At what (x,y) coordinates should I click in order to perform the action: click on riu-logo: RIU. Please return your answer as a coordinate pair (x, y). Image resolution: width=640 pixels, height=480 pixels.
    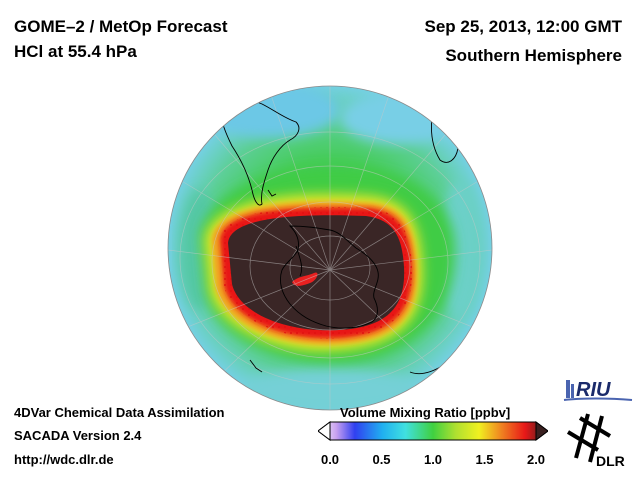
    Looking at the image, I should click on (598, 390).